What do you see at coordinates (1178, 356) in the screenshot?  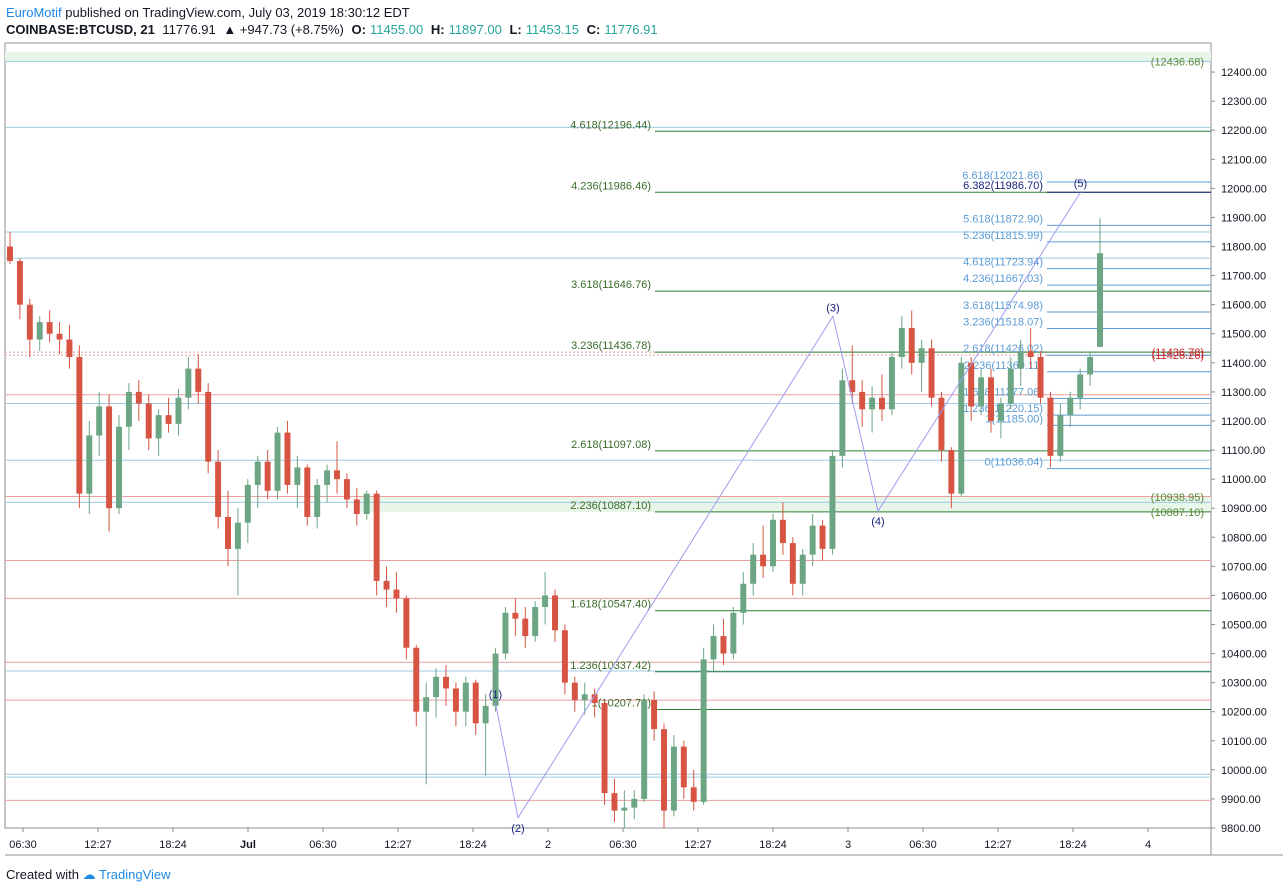 I see `right-price-label: (11426.26)` at bounding box center [1178, 356].